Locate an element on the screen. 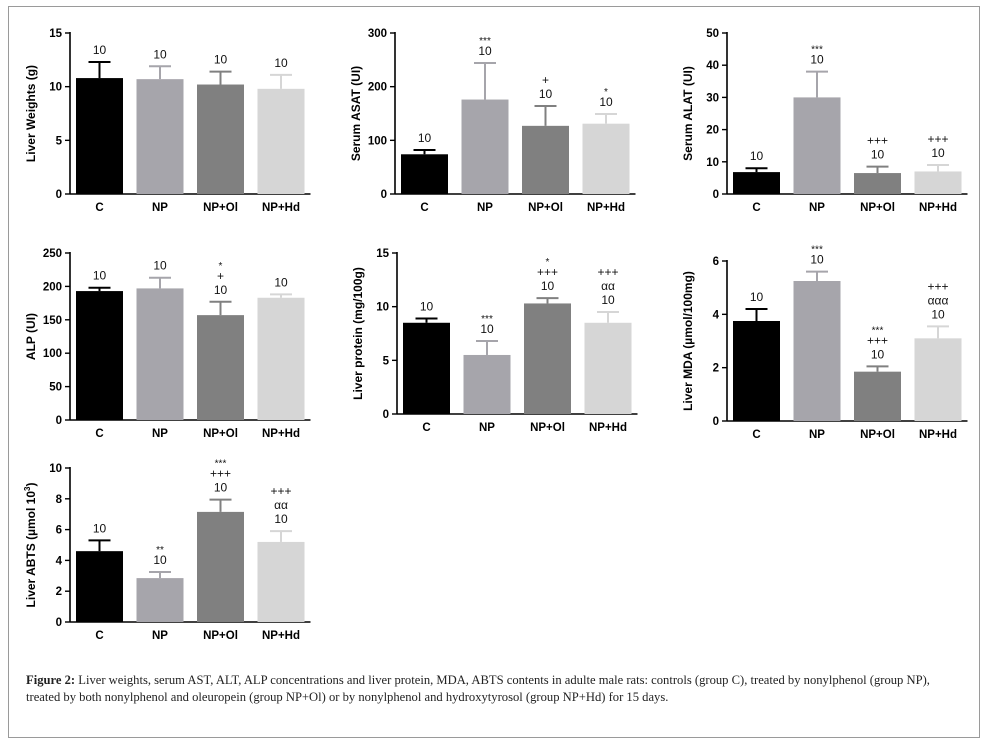  y-tick-label: 300 is located at coordinates (377, 34).